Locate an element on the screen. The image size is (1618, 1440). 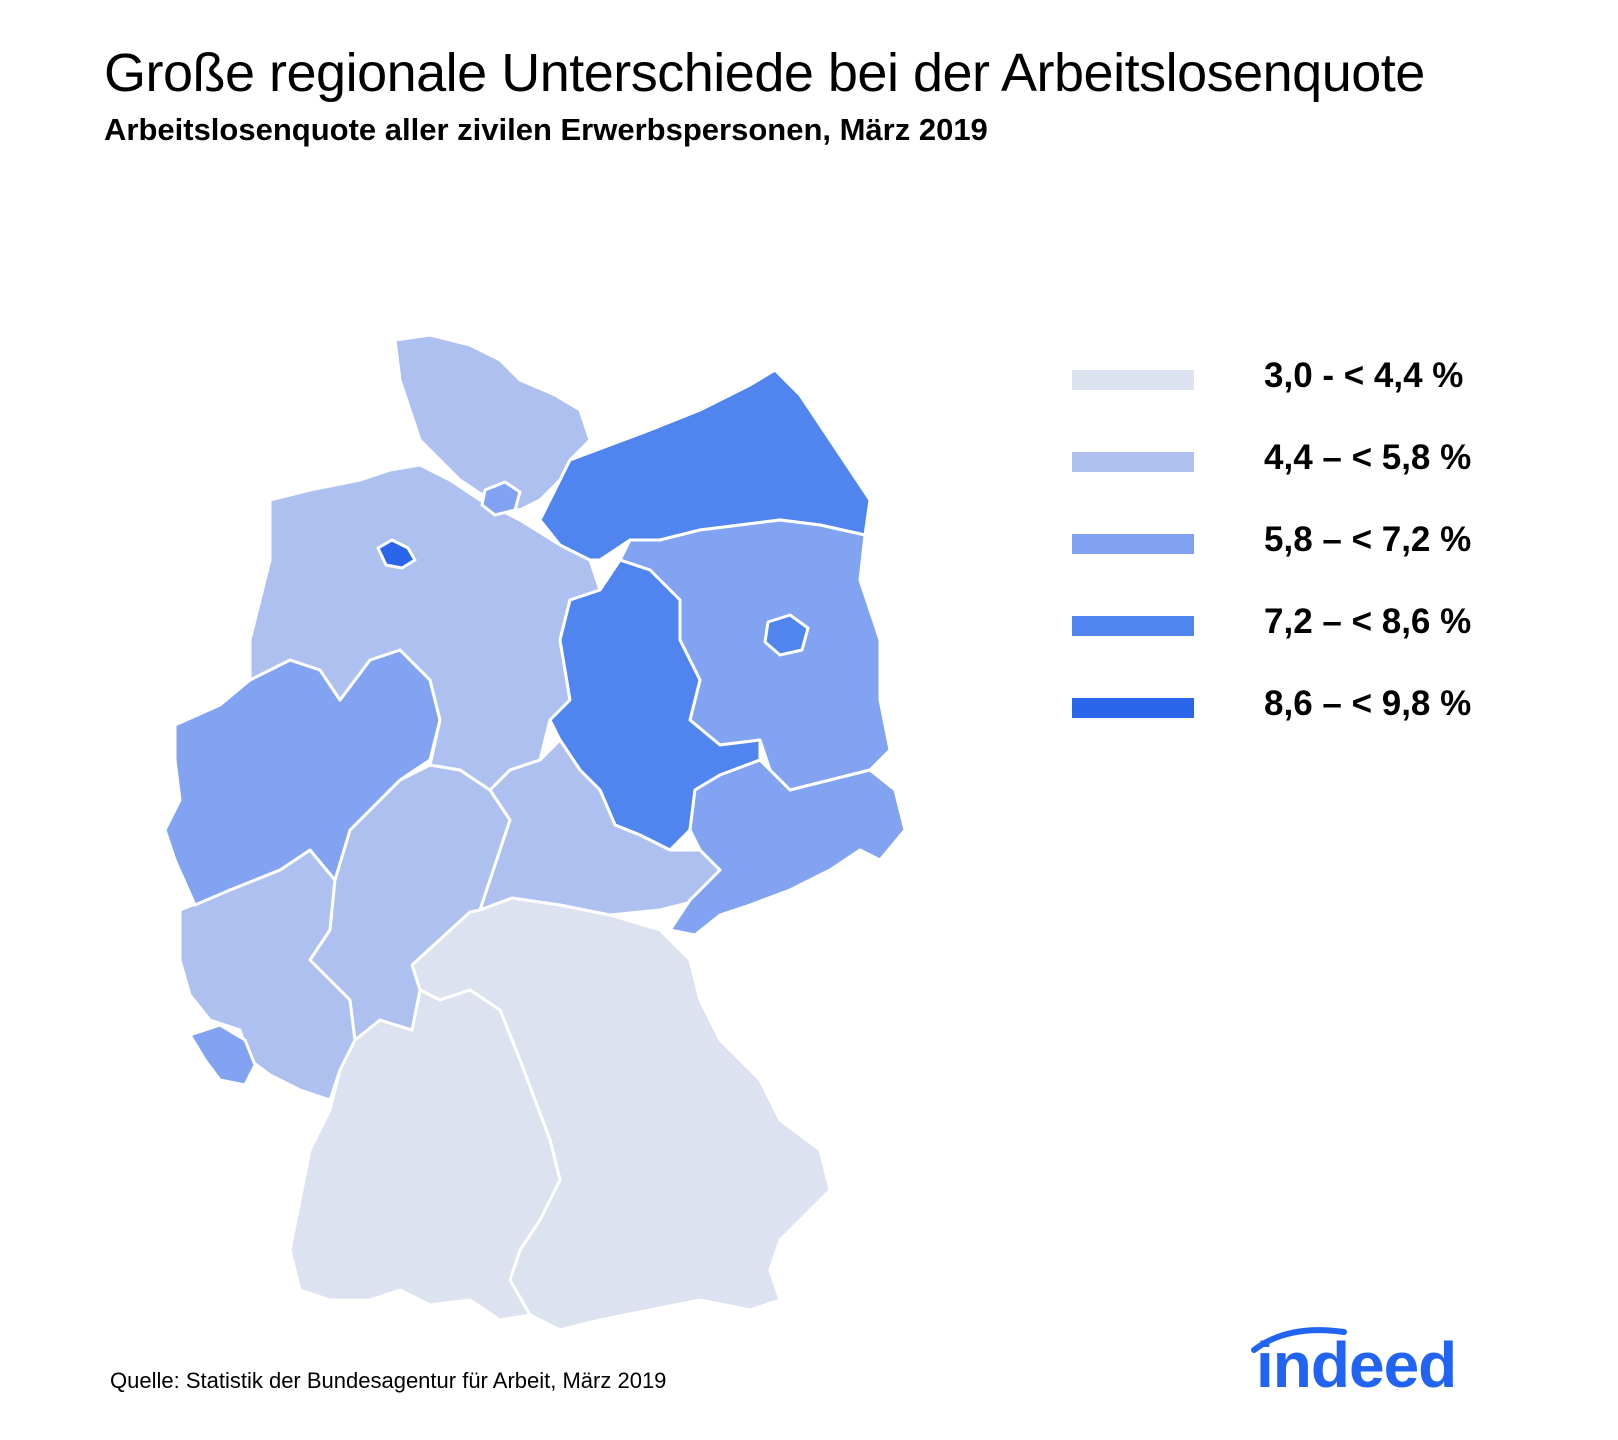
legend-item: 7,2 – < 8,6 % is located at coordinates (1312, 639).